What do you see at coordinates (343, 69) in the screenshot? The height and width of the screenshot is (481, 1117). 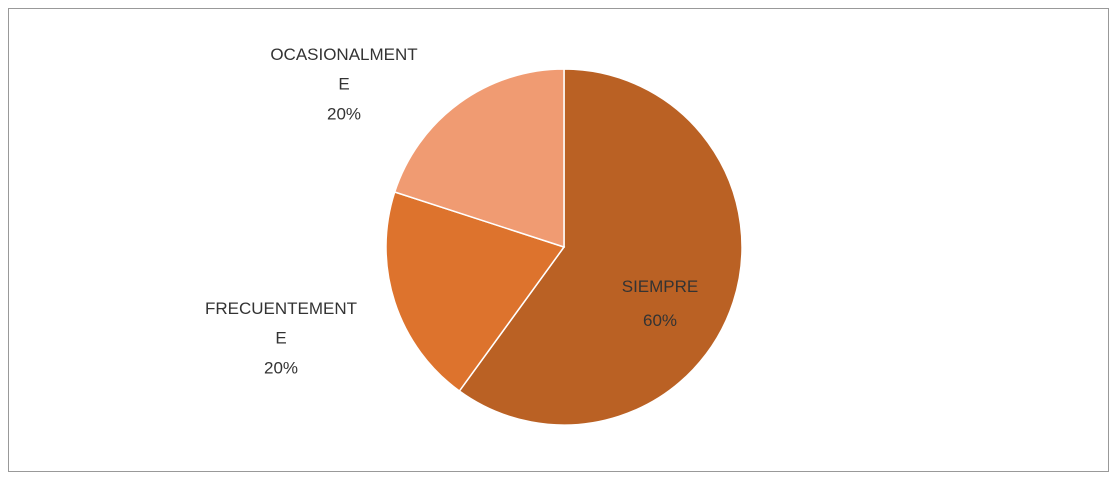 I see `slice-label: OCASIONALMENT E` at bounding box center [343, 69].